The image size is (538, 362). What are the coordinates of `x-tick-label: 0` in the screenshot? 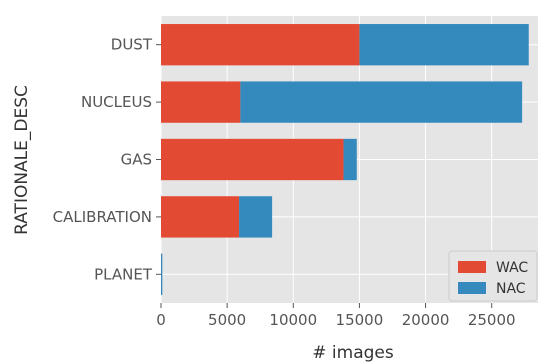 It's located at (161, 320).